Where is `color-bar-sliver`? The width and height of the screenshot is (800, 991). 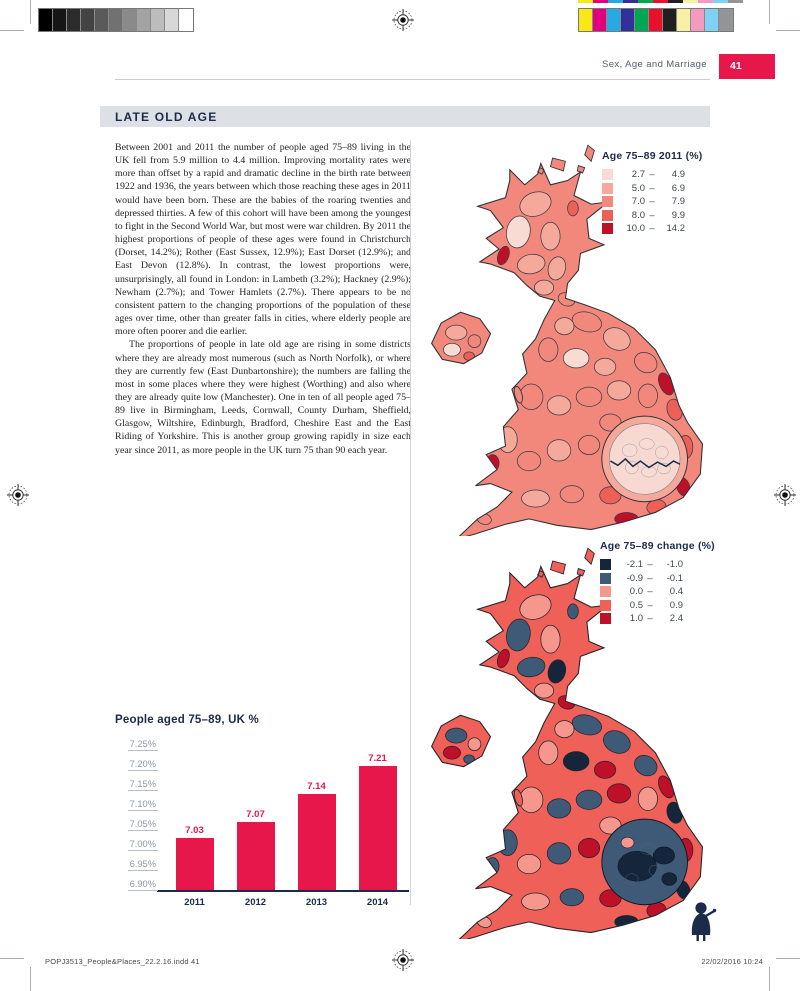
color-bar-sliver is located at coordinates (660, 1).